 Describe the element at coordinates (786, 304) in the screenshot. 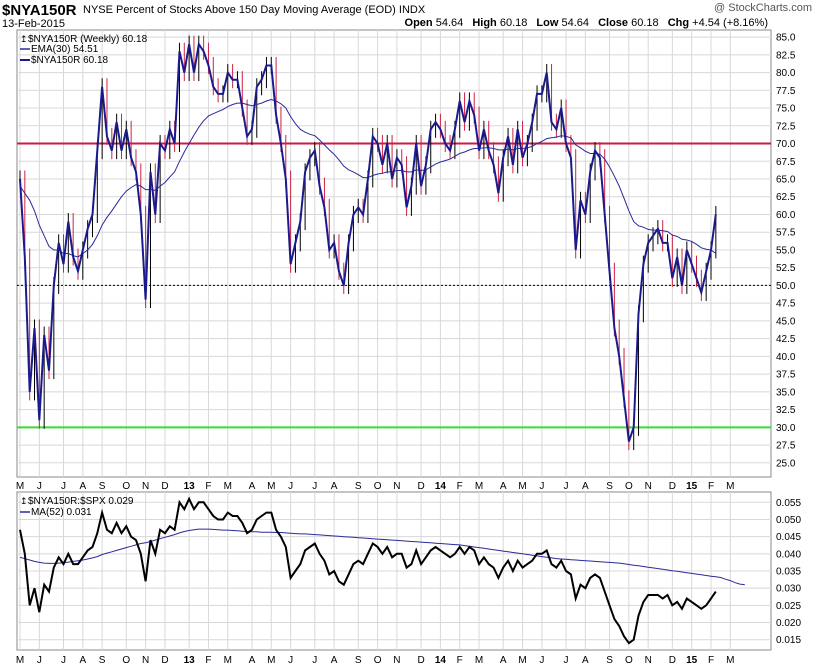

I see `y-tick-label: 47.5` at that location.